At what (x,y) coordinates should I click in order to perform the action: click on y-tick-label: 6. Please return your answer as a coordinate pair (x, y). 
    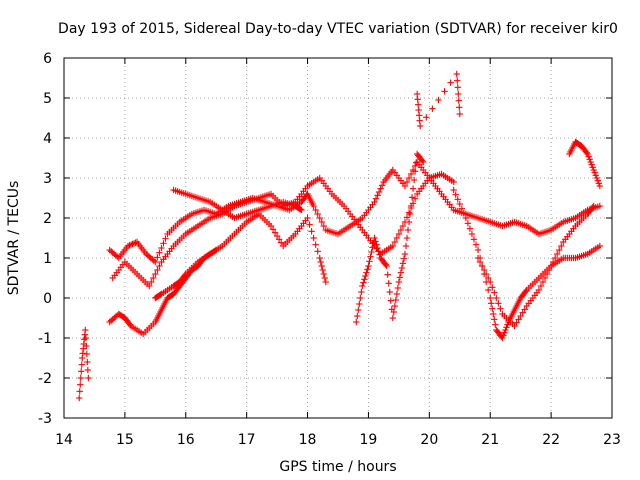
    Looking at the image, I should click on (47, 59).